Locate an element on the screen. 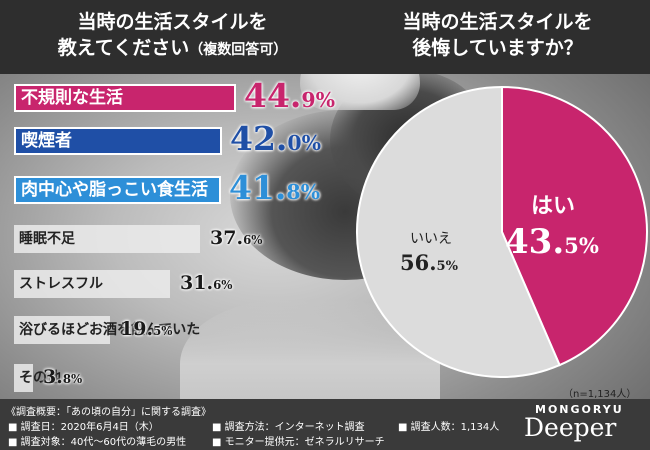 This screenshot has height=450, width=650. survey-summary-title: 《調査概要：「あの頃の自分」に関する調査》 is located at coordinates (108, 412).